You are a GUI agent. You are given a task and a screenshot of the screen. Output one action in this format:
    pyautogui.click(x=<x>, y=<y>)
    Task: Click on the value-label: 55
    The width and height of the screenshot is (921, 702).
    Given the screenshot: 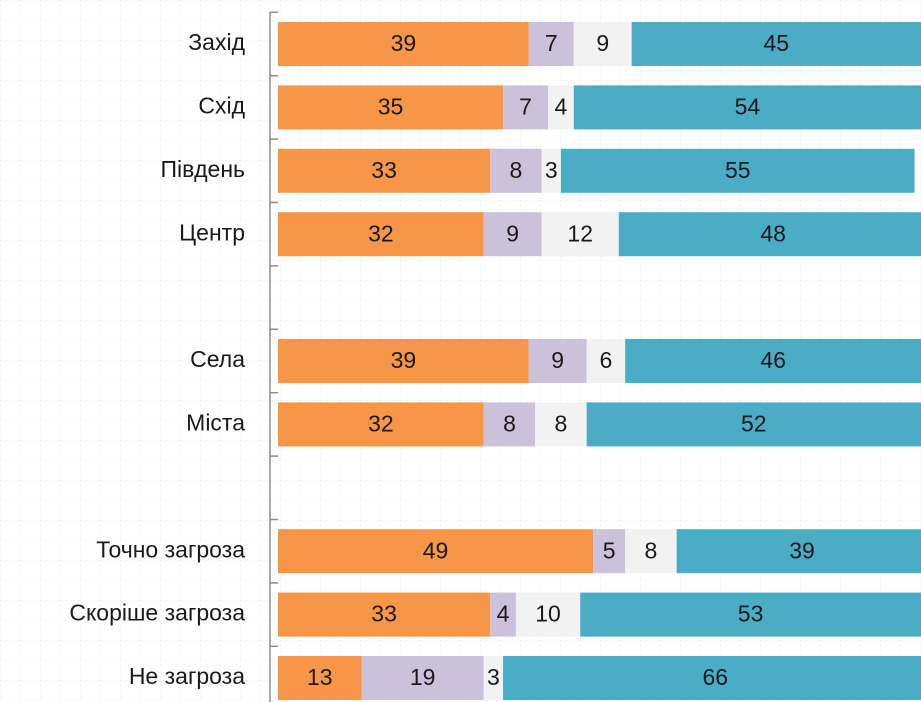 What is the action you would take?
    pyautogui.click(x=738, y=170)
    